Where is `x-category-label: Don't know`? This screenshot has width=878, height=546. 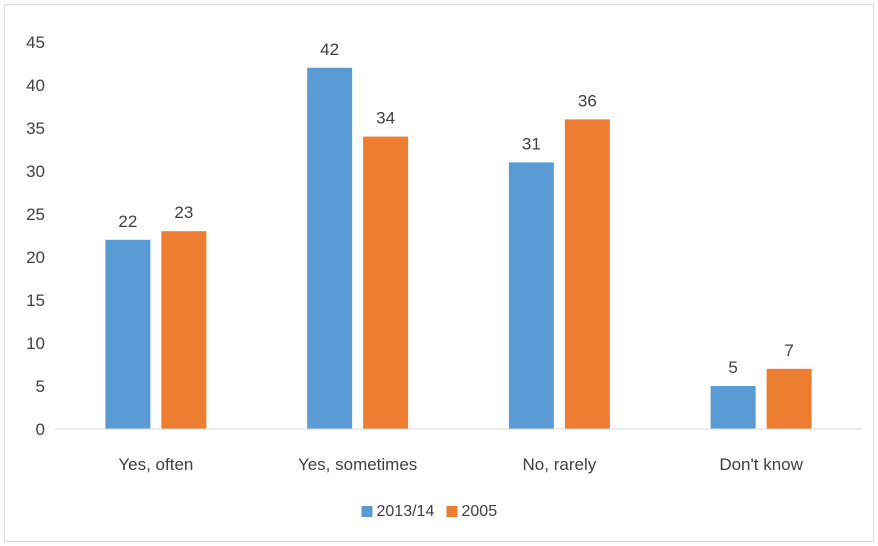 x-category-label: Don't know is located at coordinates (761, 464).